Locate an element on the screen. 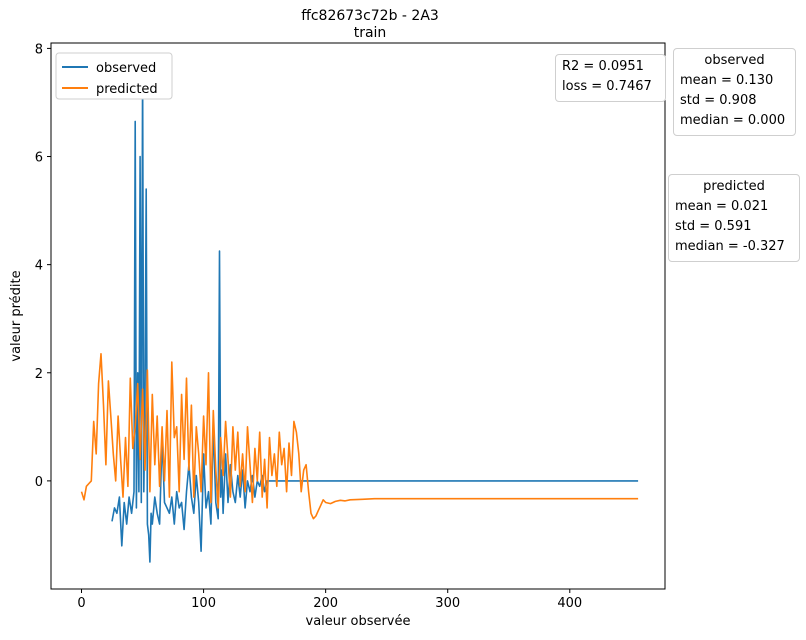  predicted-median: median = -0.327 is located at coordinates (730, 246).